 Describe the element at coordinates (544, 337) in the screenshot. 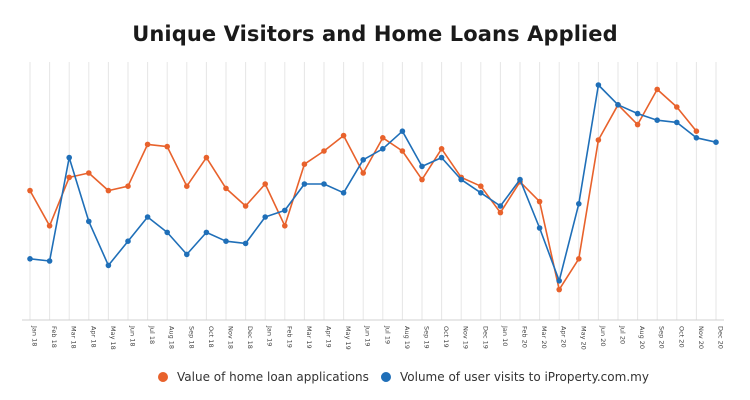

I see `x-tick-label: Mar 20` at that location.